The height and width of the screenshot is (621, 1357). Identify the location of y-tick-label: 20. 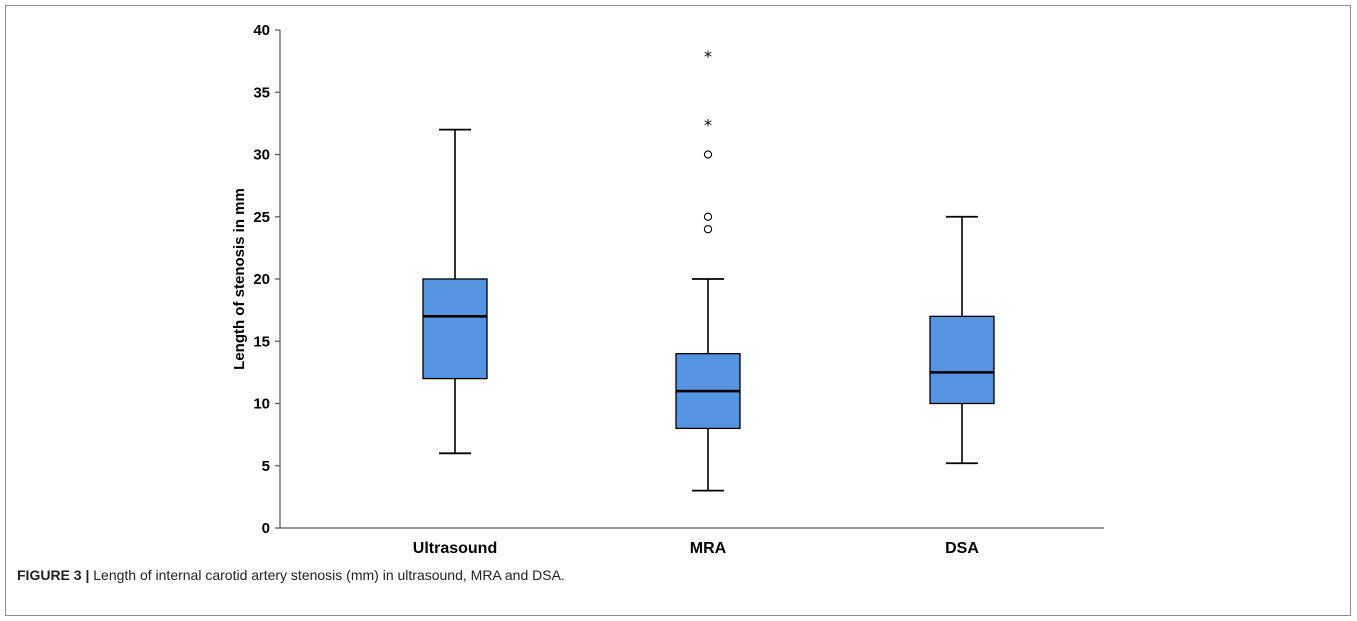
(261, 279).